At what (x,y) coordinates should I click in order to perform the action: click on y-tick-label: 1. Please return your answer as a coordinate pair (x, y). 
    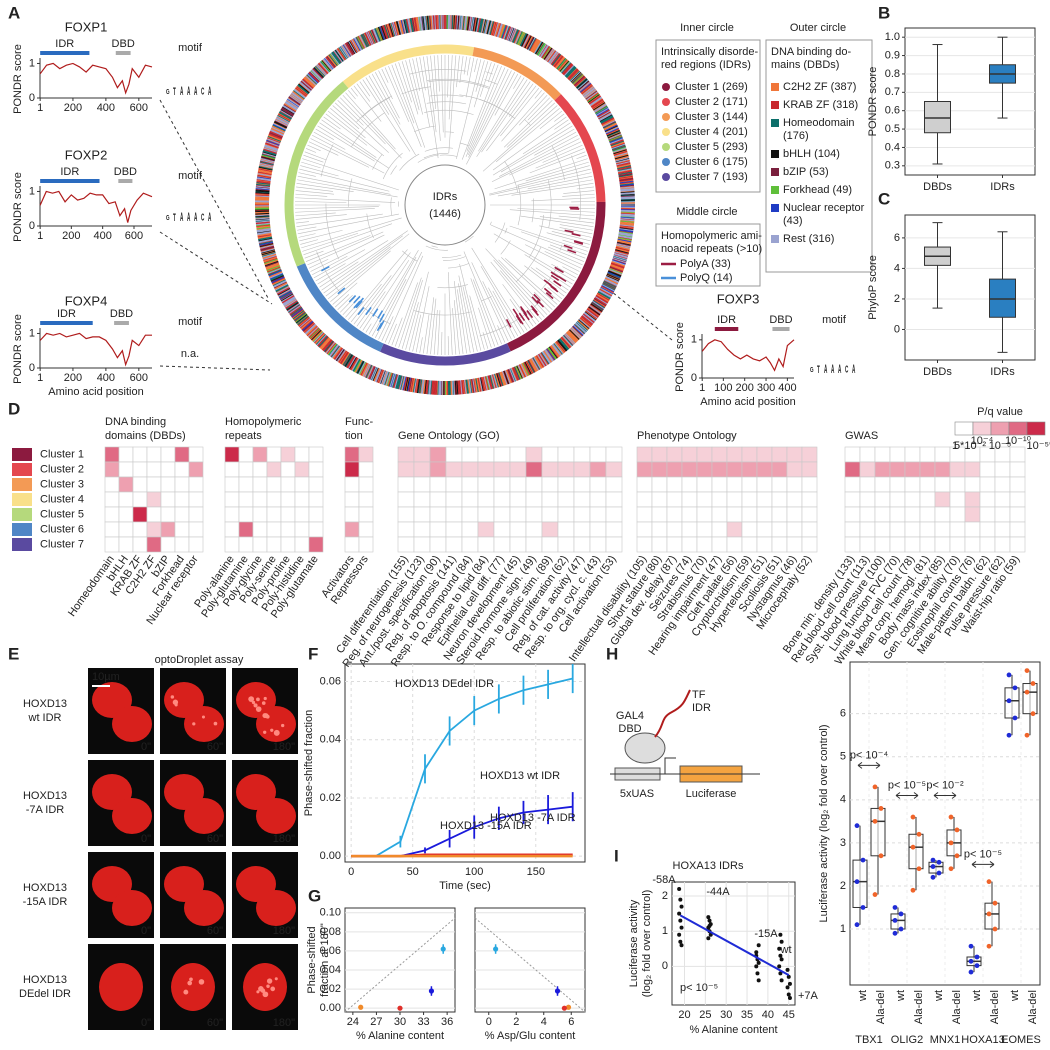
    Looking at the image, I should click on (32, 191).